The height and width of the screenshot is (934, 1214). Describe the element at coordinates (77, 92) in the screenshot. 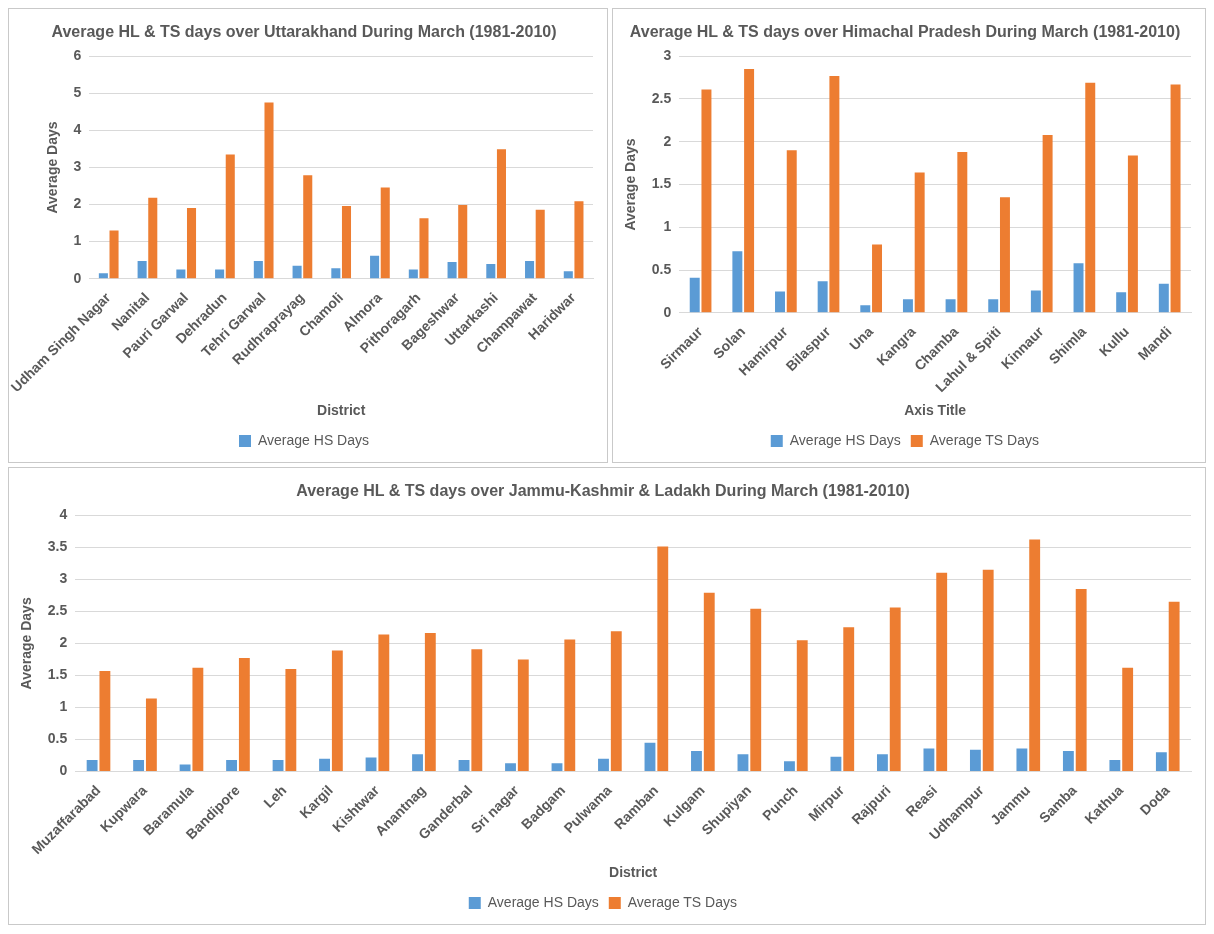

I see `y-tick-label: 5` at that location.